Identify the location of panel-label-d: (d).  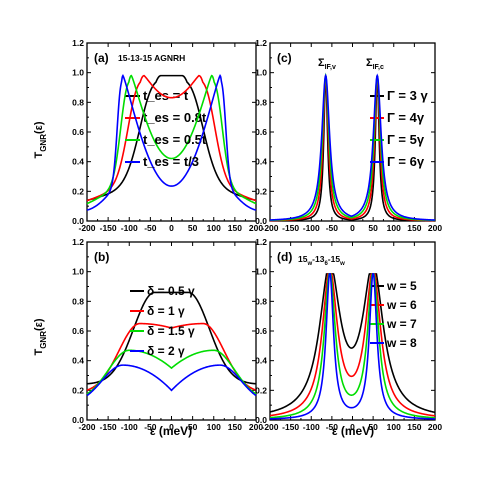
(284, 257).